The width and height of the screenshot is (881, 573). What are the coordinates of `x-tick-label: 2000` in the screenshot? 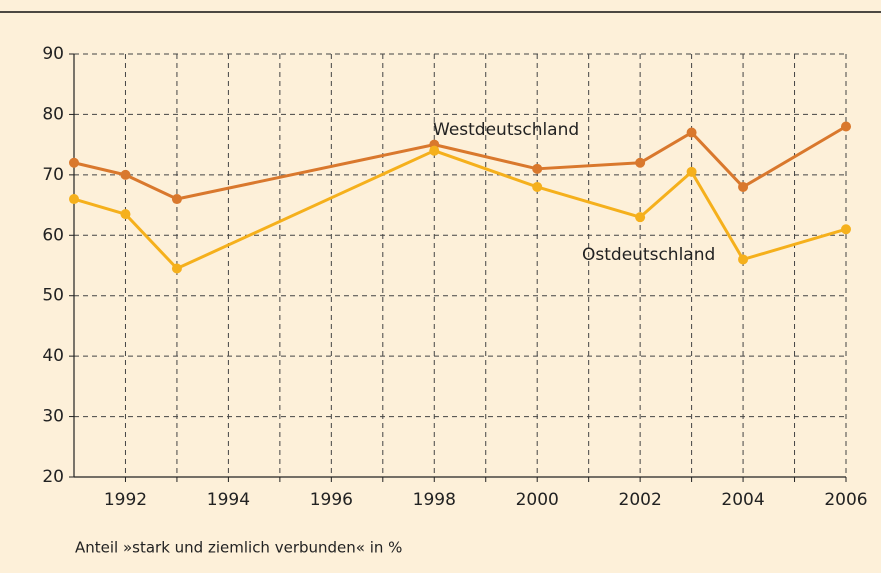 It's located at (537, 500).